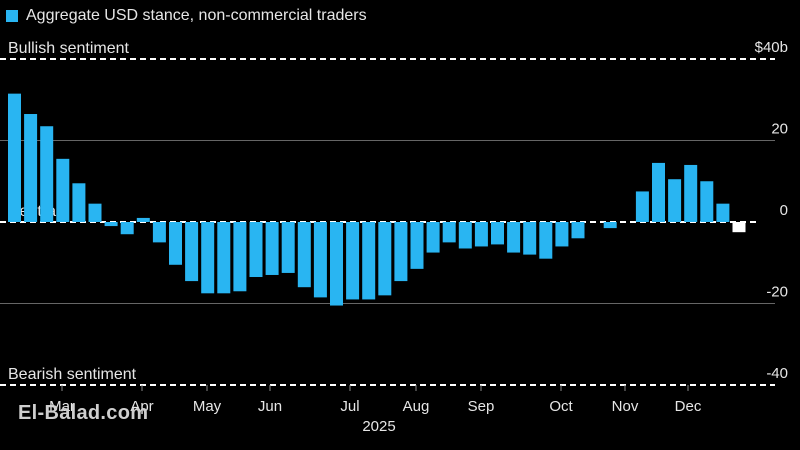 The width and height of the screenshot is (800, 450). What do you see at coordinates (12, 16) in the screenshot?
I see `legend-swatch` at bounding box center [12, 16].